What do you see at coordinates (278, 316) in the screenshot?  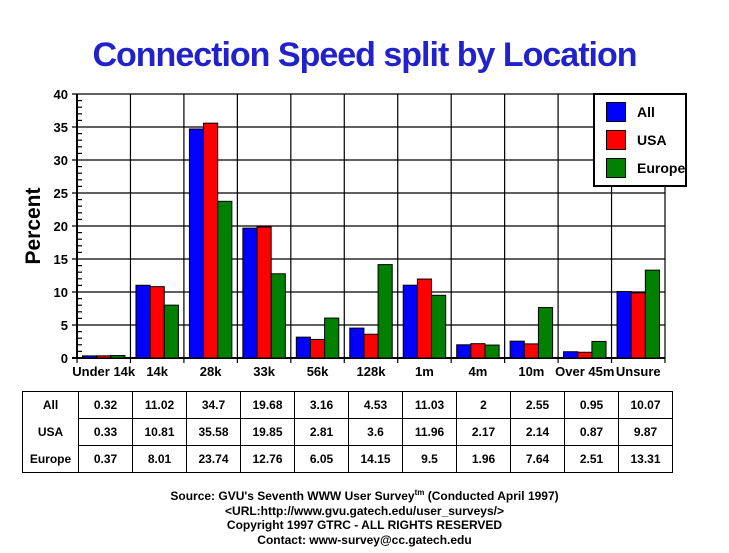 I see `bar-europe-33k` at bounding box center [278, 316].